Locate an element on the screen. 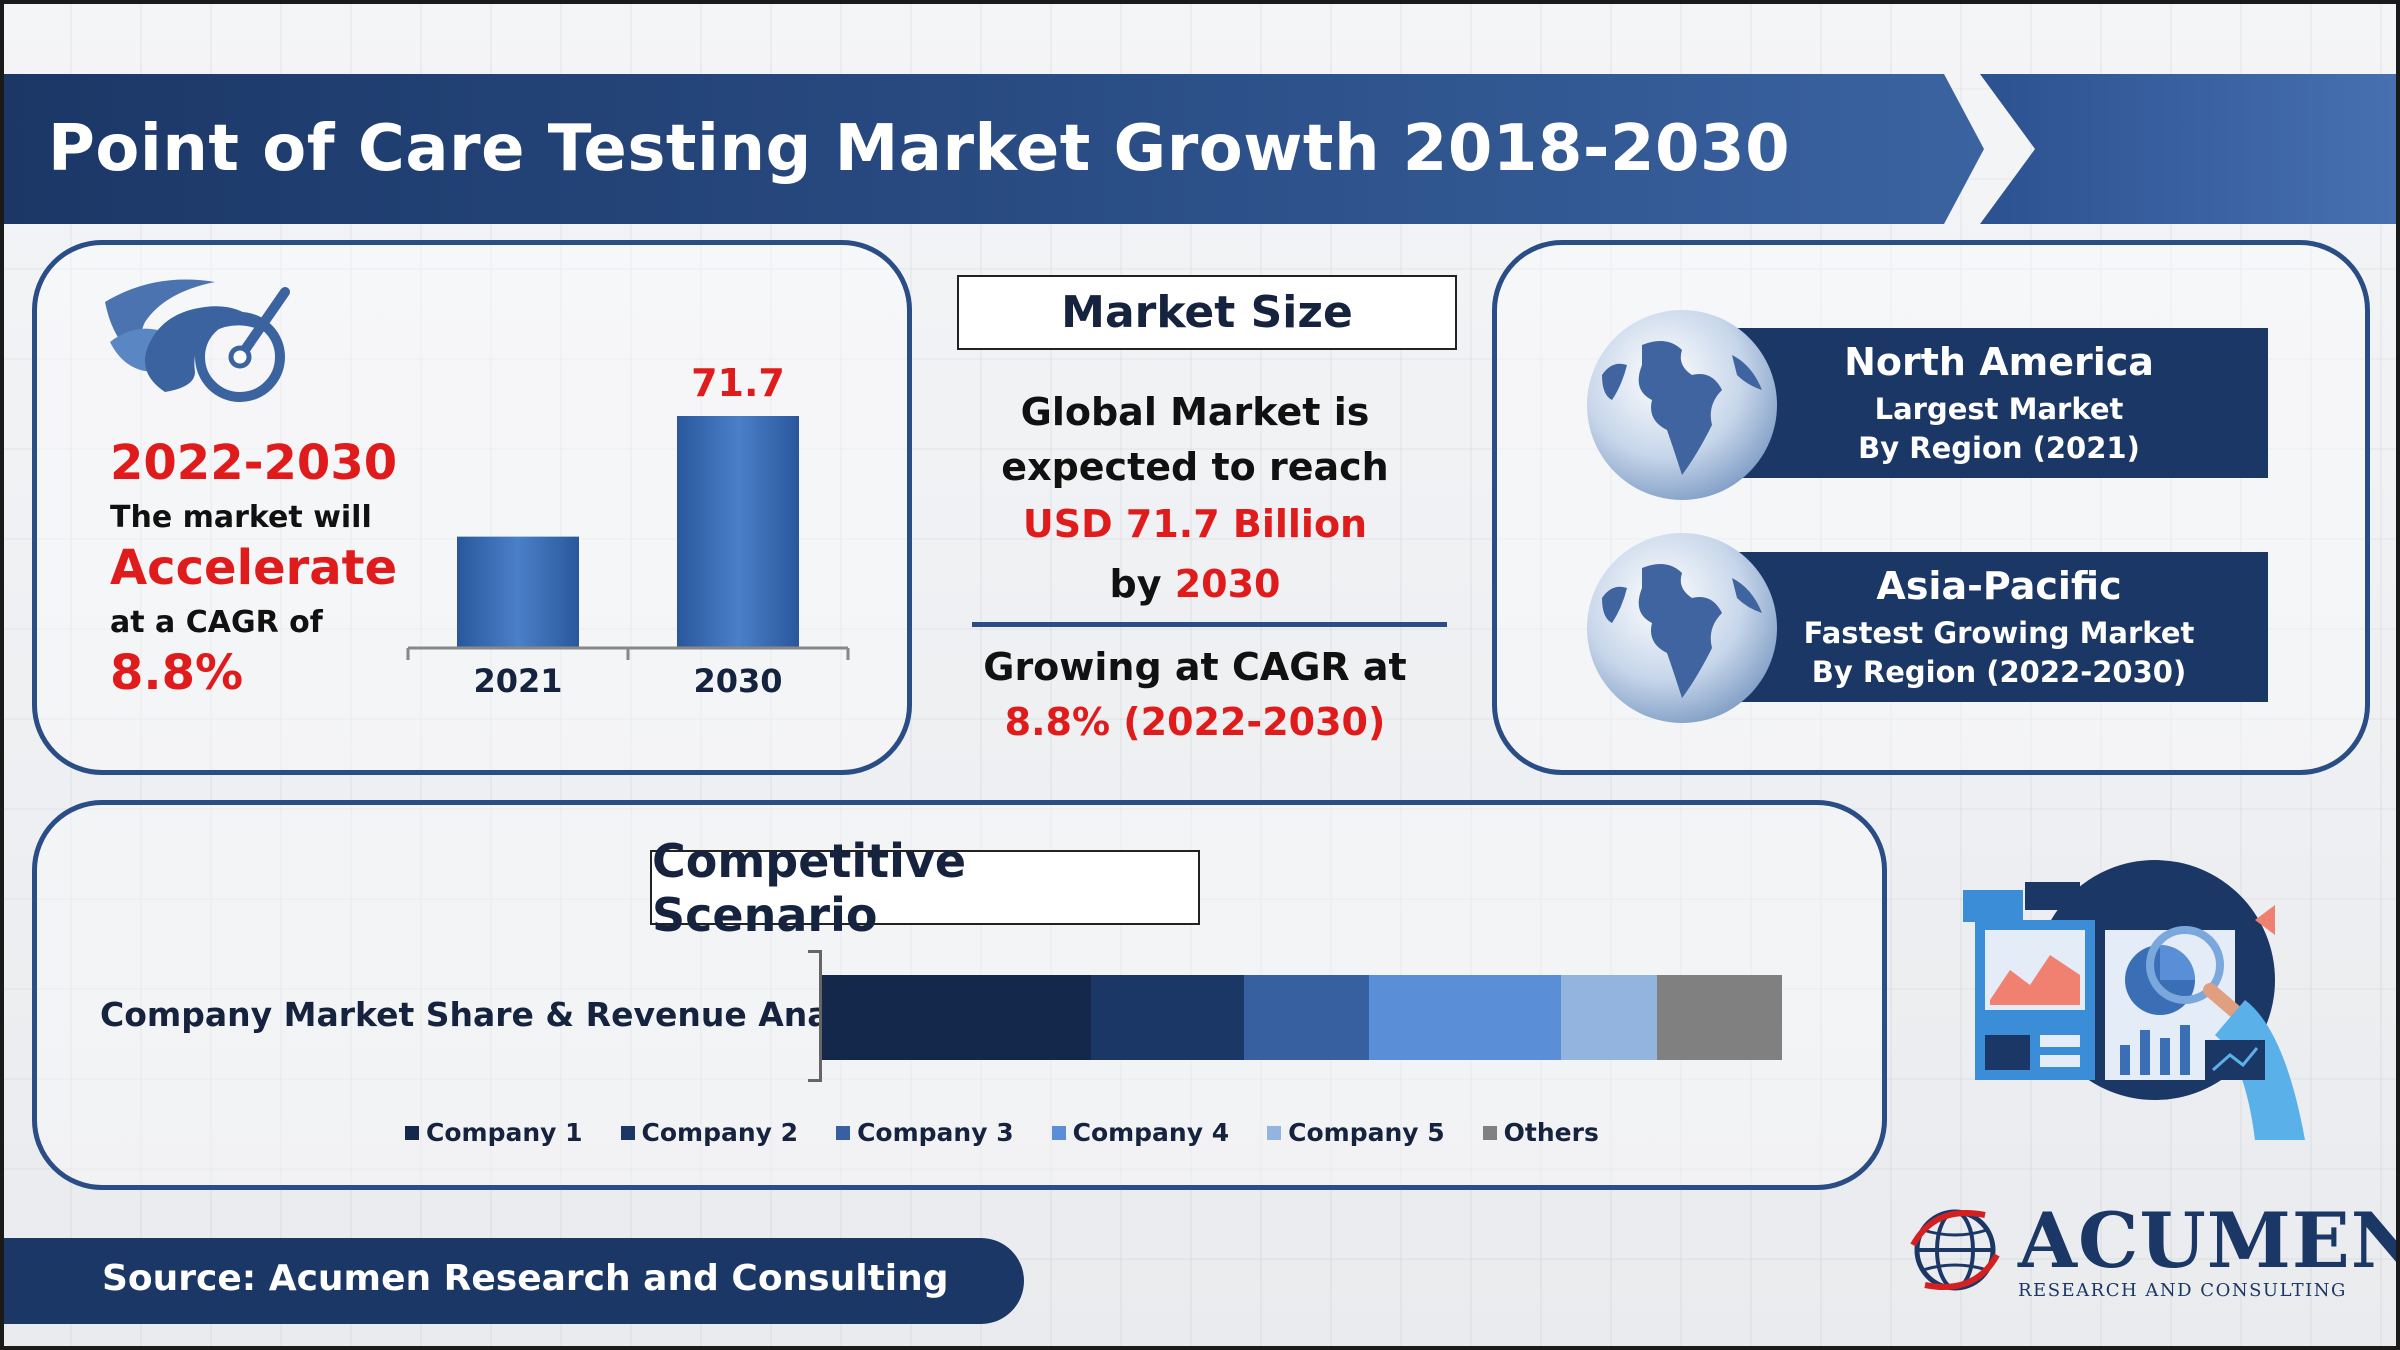  cagr-of-text: at a CAGR of is located at coordinates (216, 622).